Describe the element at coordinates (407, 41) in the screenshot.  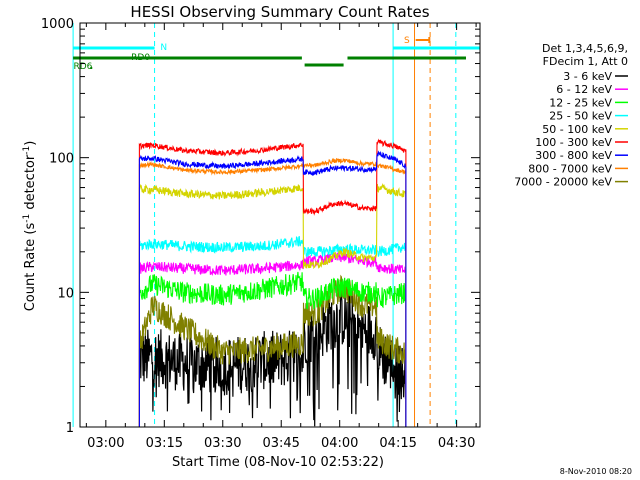
I see `s-label: S` at that location.